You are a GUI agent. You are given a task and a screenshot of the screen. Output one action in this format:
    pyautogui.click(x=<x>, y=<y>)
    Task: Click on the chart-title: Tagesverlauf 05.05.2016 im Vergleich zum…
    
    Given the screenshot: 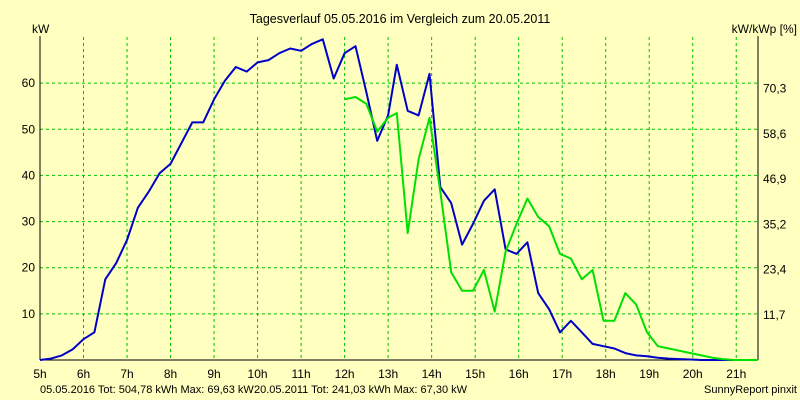 What is the action you would take?
    pyautogui.click(x=400, y=19)
    